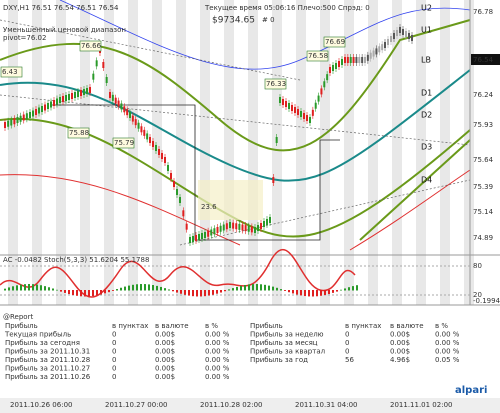  I want to click on symbol: DXY,H1 76.51 76.54 76.51 76.54, so click(61, 8).